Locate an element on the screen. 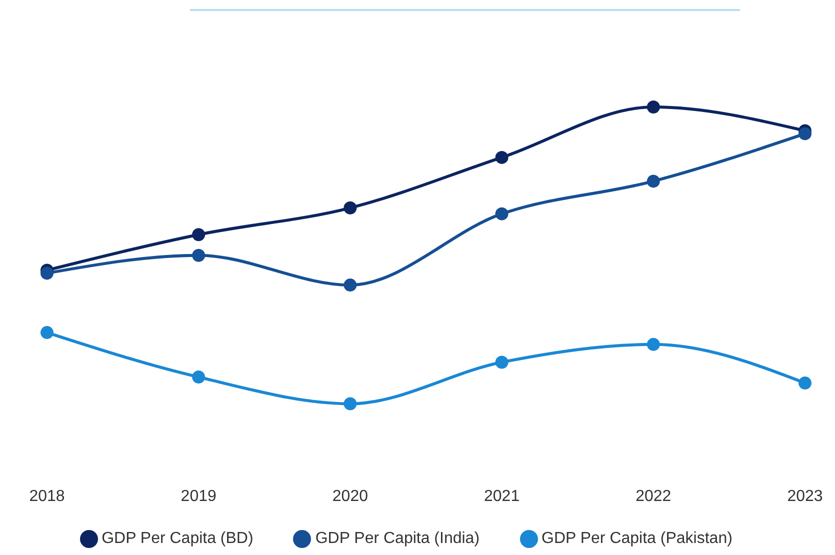 The image size is (835, 555). legend-label: GDP Per Capita (Pakistan) is located at coordinates (637, 538).